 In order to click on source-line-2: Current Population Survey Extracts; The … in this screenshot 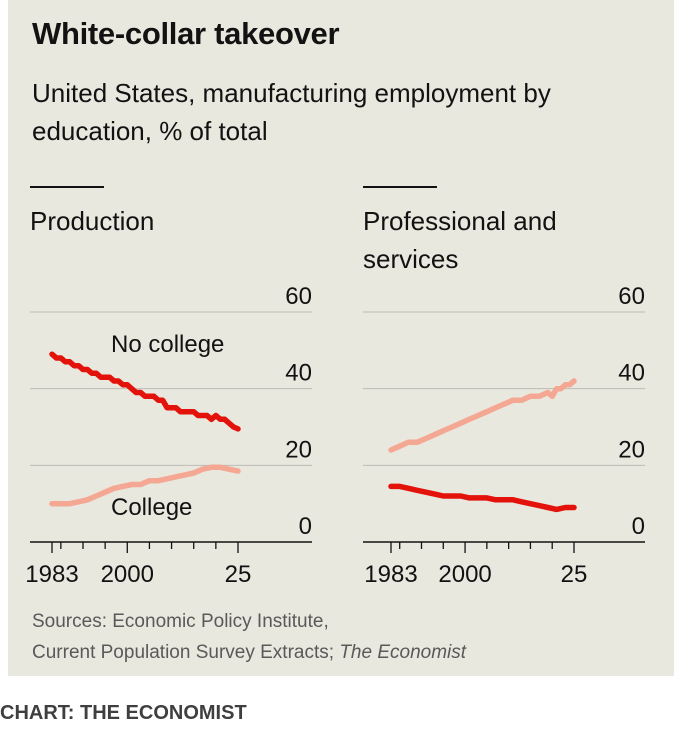, I will do `click(249, 652)`.